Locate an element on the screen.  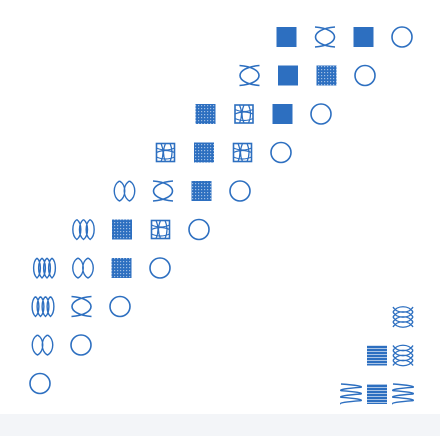
triple-loop-icon is located at coordinates (83, 229).